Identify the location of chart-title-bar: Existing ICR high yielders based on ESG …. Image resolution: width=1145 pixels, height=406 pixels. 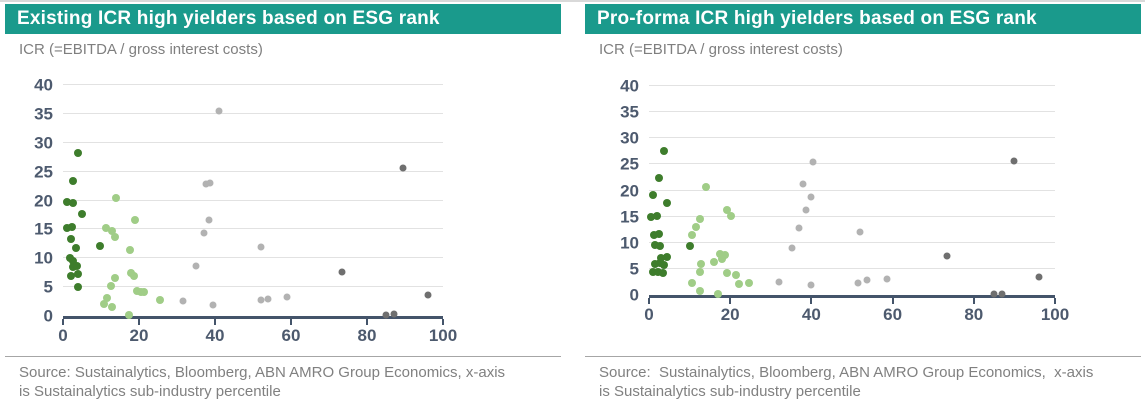
(283, 19).